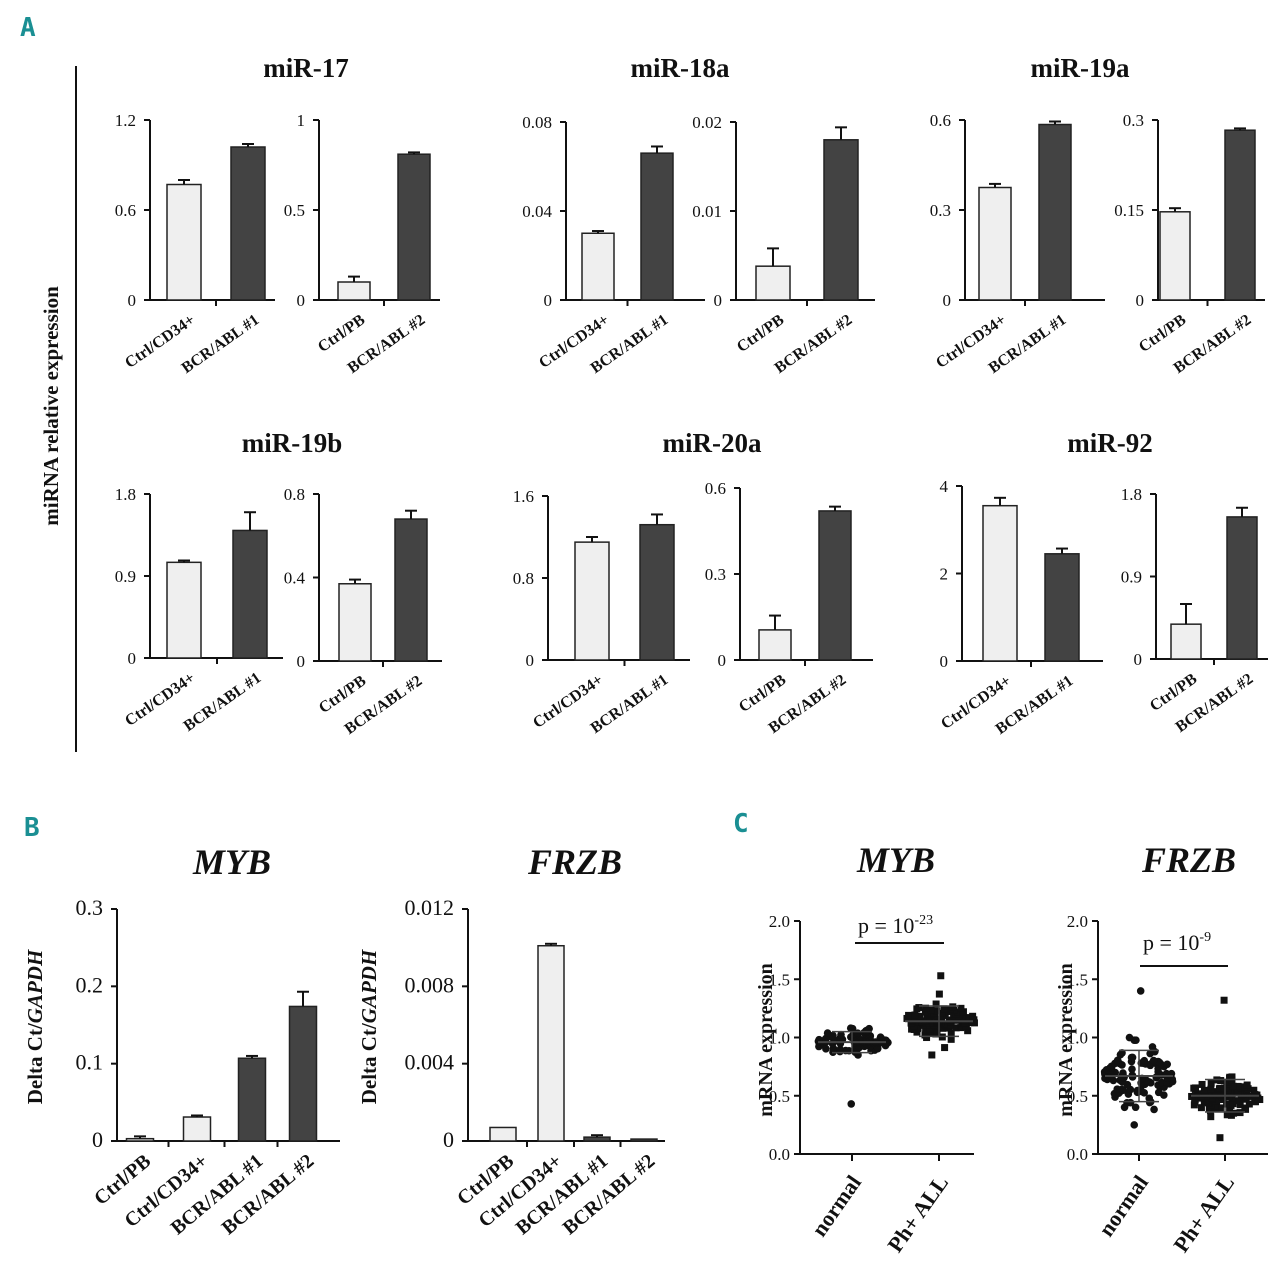 This screenshot has width=1280, height=1268. What do you see at coordinates (680, 68) in the screenshot?
I see `title-mir-18a: miR-18a` at bounding box center [680, 68].